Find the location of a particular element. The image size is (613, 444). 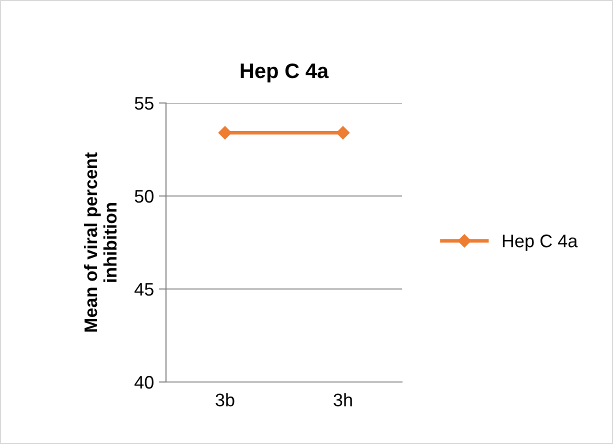

y-tick-label: 55 is located at coordinates (144, 103).